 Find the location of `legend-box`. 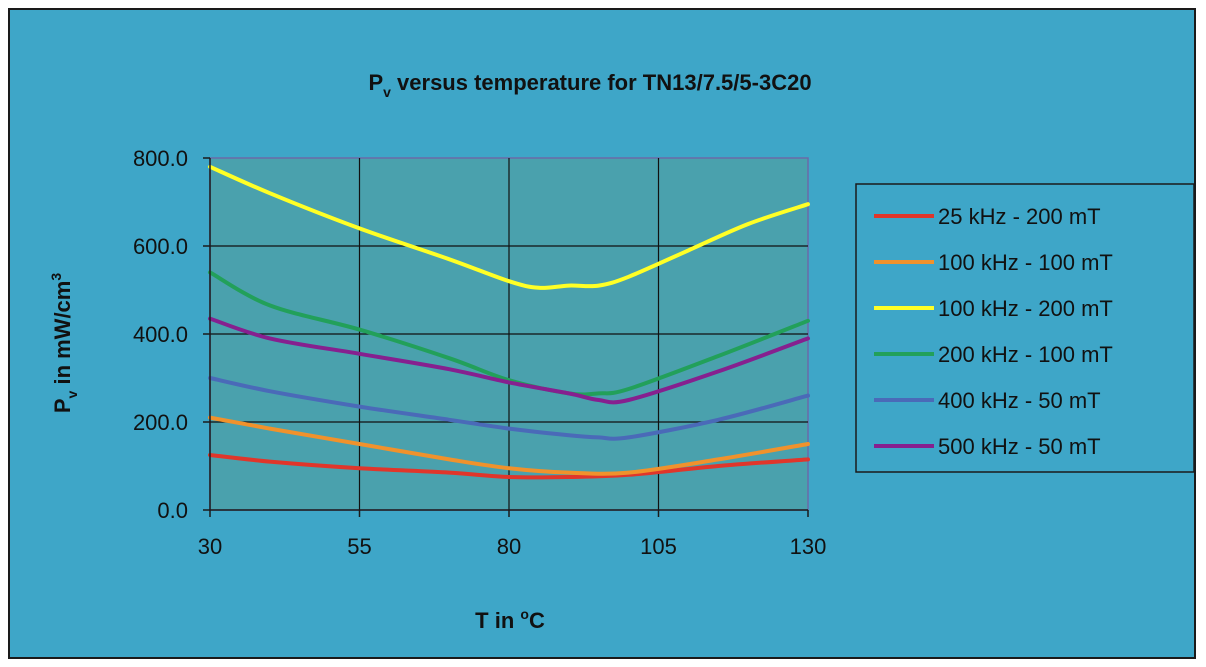

legend-box is located at coordinates (1025, 328).